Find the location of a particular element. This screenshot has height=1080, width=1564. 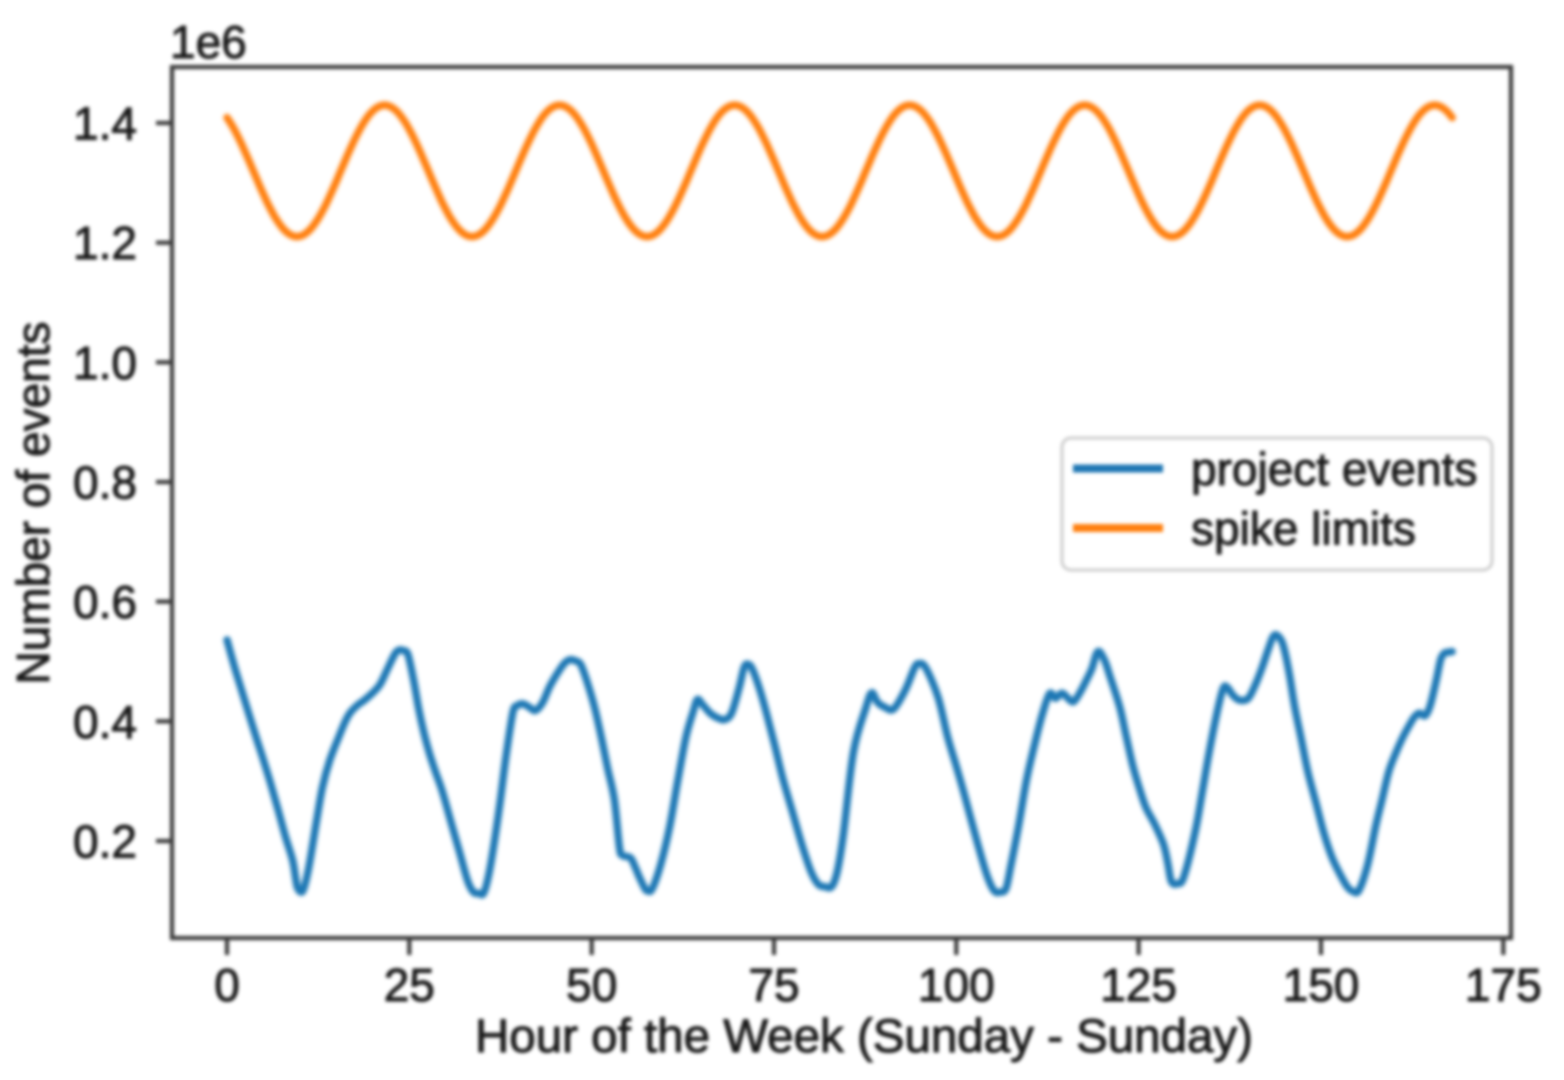

svg-text: 175 is located at coordinates (1503, 985).